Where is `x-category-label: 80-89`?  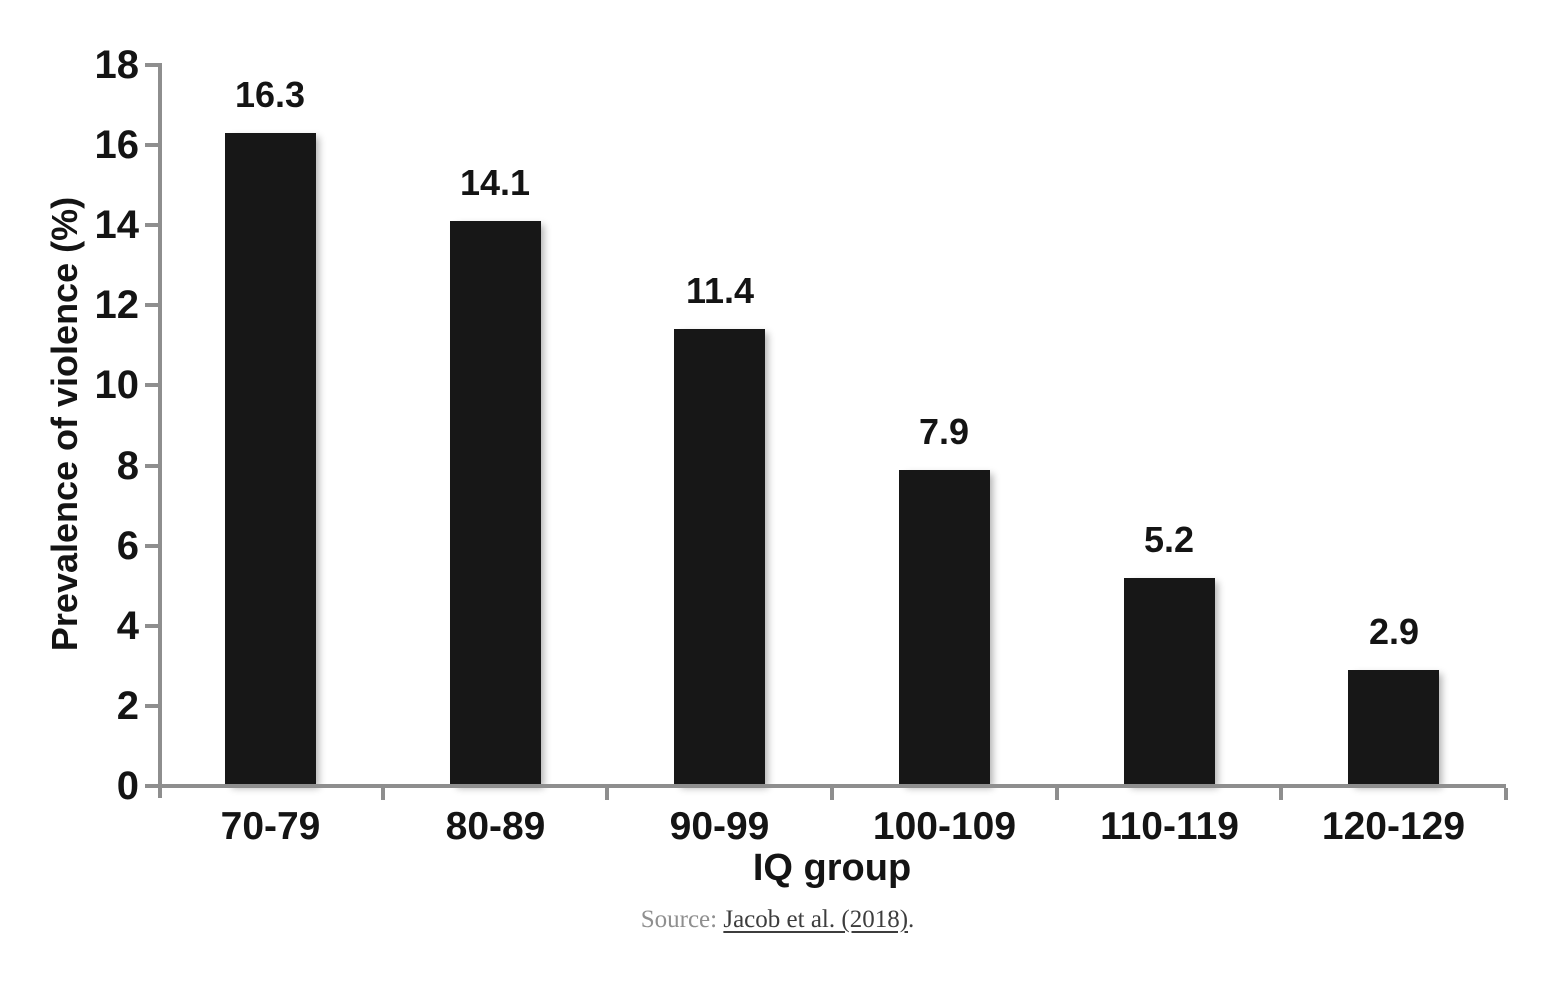 x-category-label: 80-89 is located at coordinates (495, 826).